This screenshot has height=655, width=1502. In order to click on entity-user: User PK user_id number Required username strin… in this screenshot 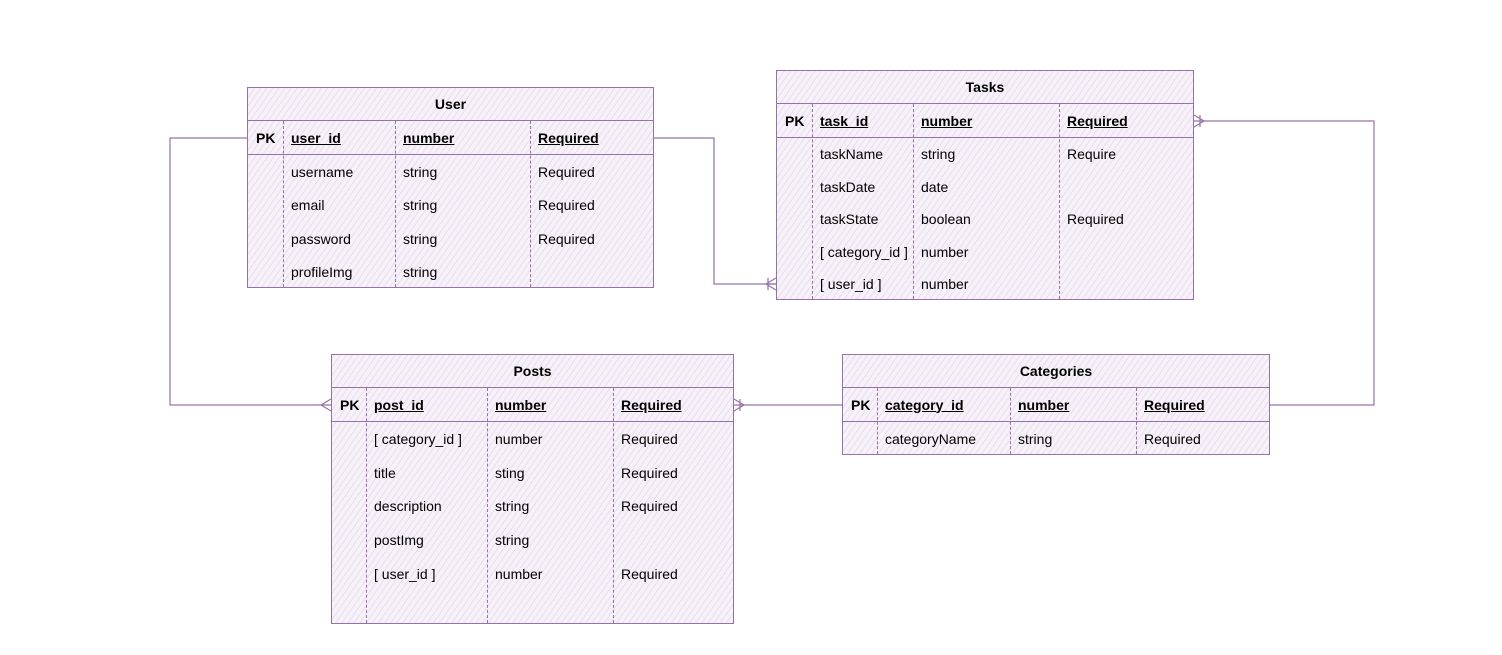, I will do `click(450, 187)`.